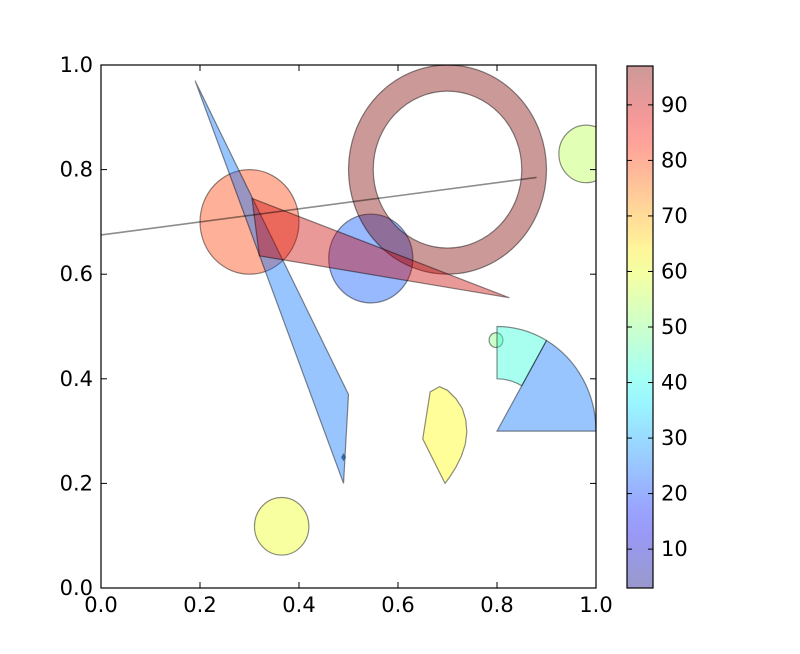 This screenshot has height=654, width=800. Describe the element at coordinates (298, 605) in the screenshot. I see `x-tick-label: 0.4` at that location.